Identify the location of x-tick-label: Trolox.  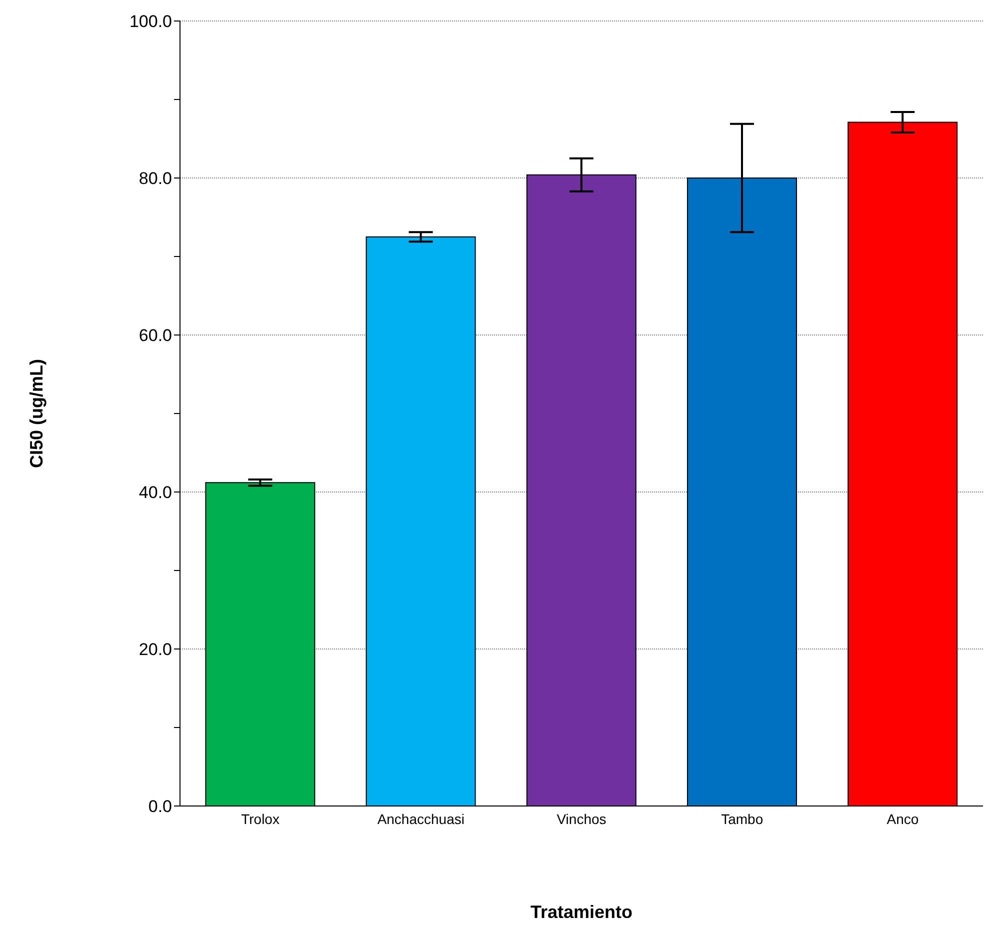
(260, 818).